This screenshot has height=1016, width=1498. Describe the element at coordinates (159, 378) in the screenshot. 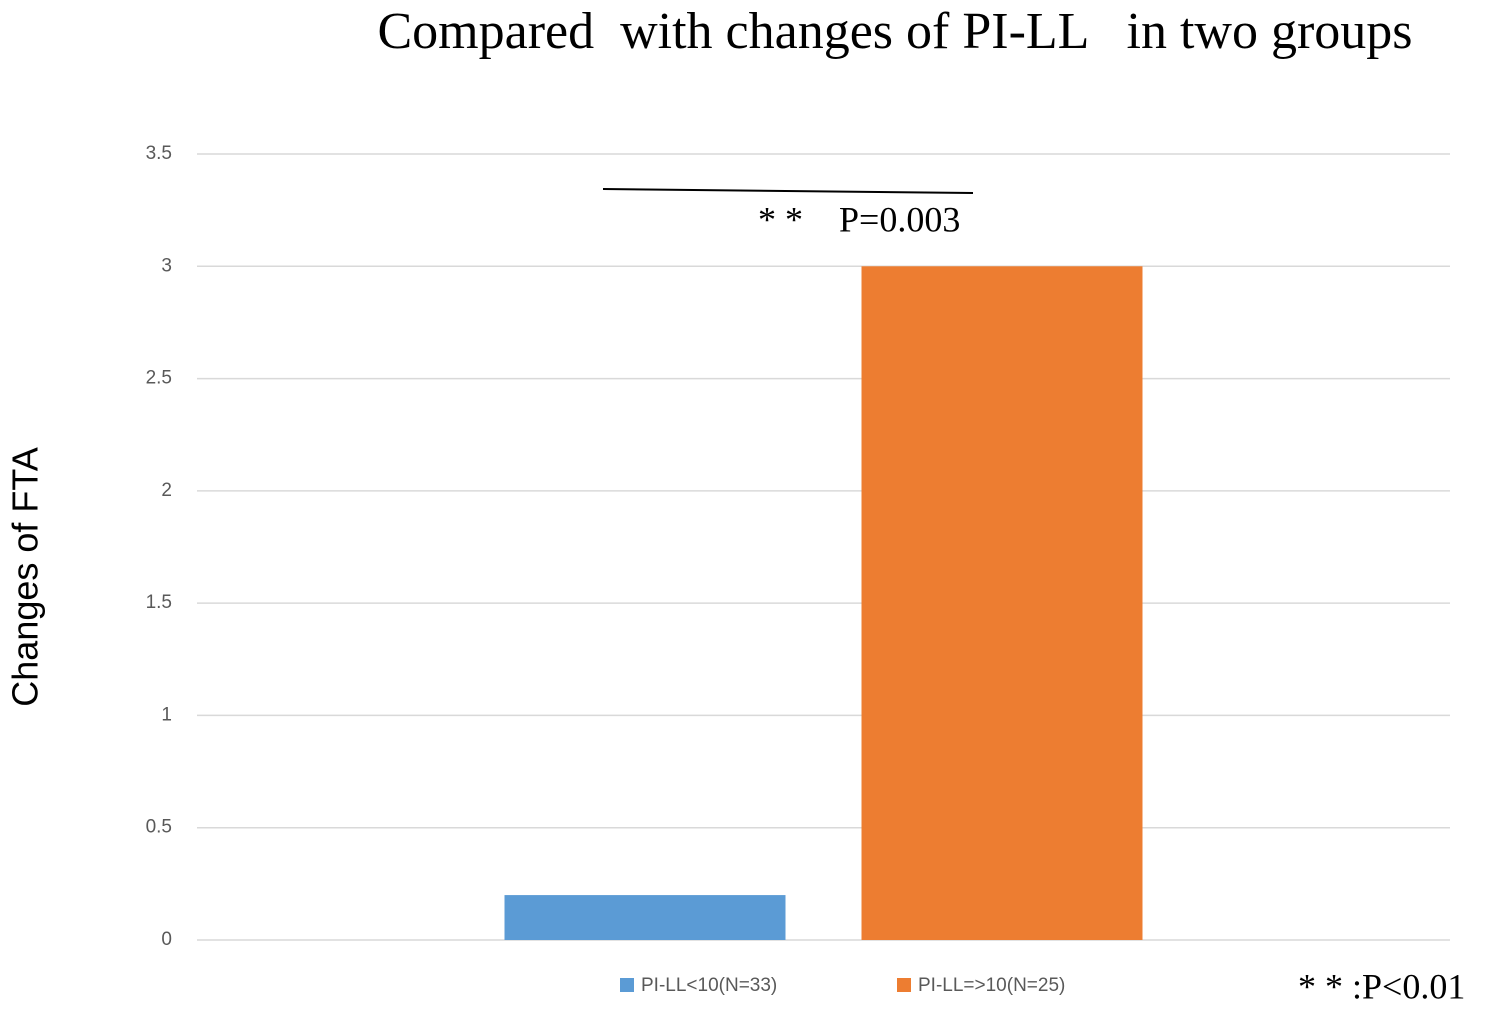

I see `y-tick-label: 2.5` at that location.